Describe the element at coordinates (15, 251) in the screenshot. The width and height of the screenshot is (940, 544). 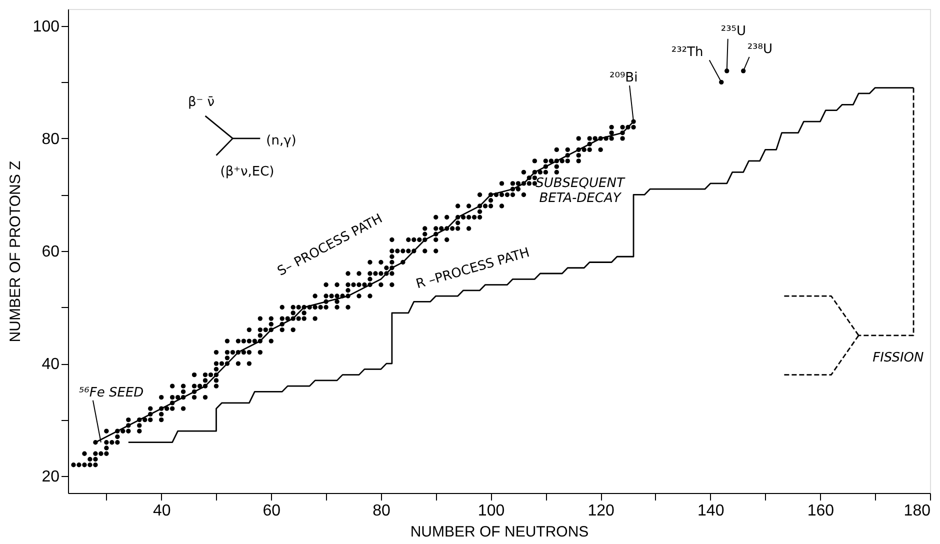
I see `y-axis-title: NUMBER OF PROTONS Z` at that location.